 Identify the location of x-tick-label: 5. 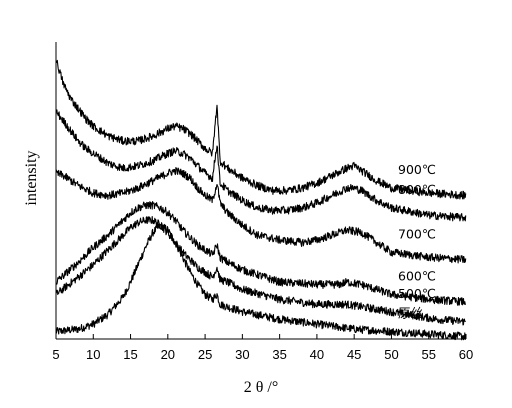
(55, 354).